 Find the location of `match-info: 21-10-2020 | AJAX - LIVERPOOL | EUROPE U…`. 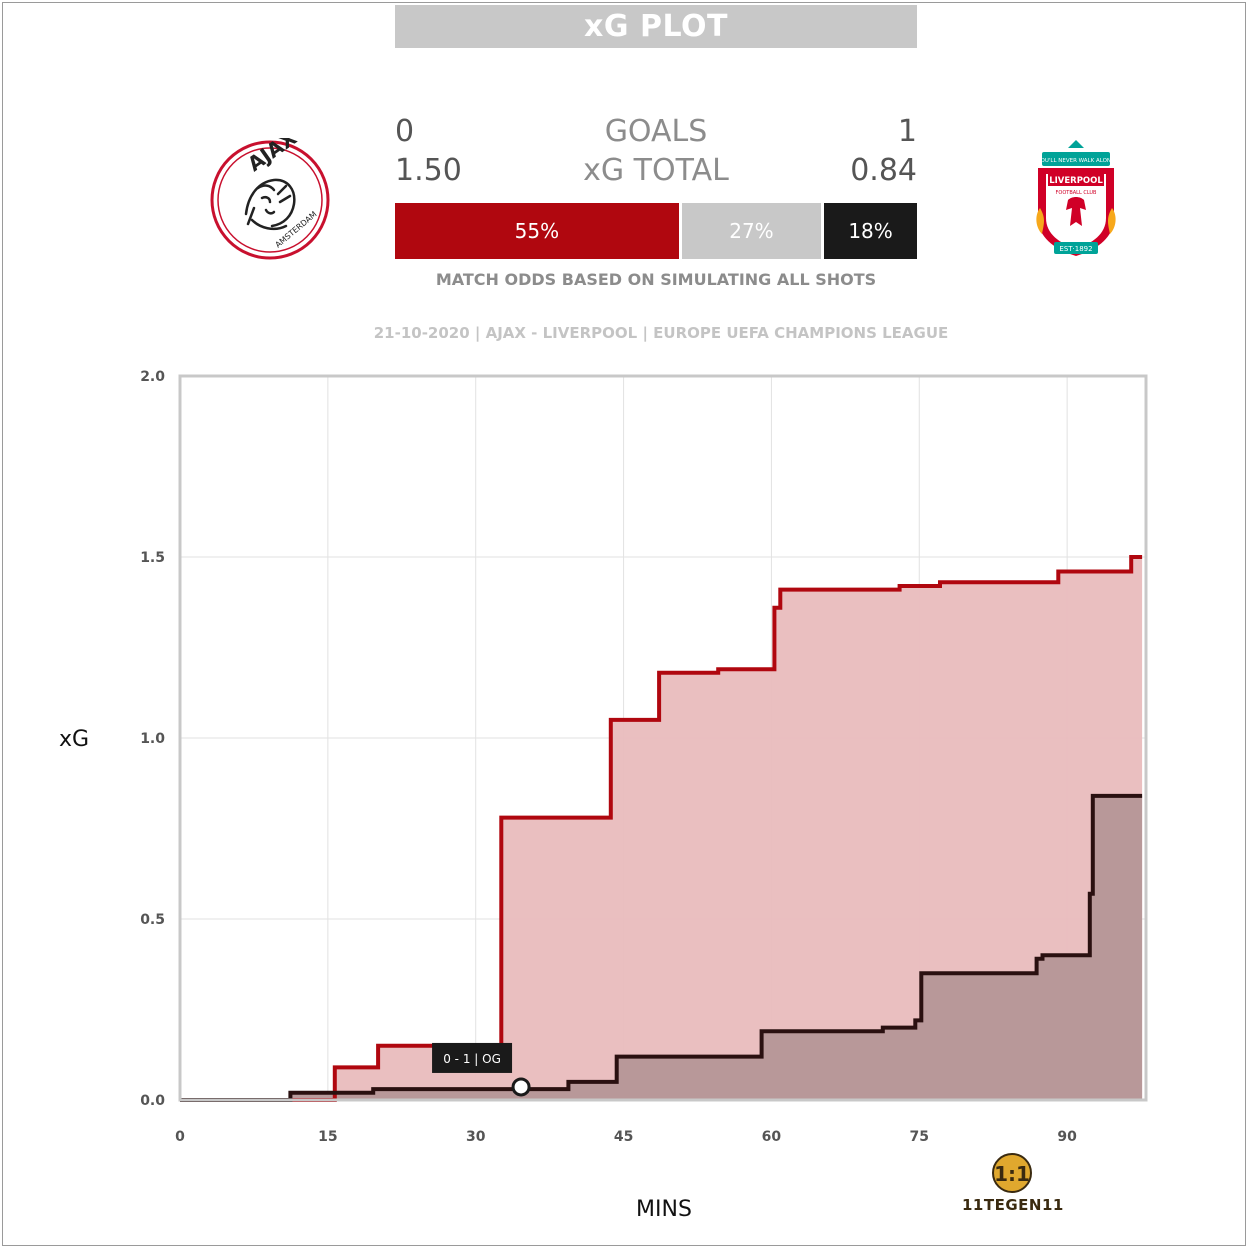

match-info: 21-10-2020 | AJAX - LIVERPOOL | EUROPE U… is located at coordinates (661, 333).